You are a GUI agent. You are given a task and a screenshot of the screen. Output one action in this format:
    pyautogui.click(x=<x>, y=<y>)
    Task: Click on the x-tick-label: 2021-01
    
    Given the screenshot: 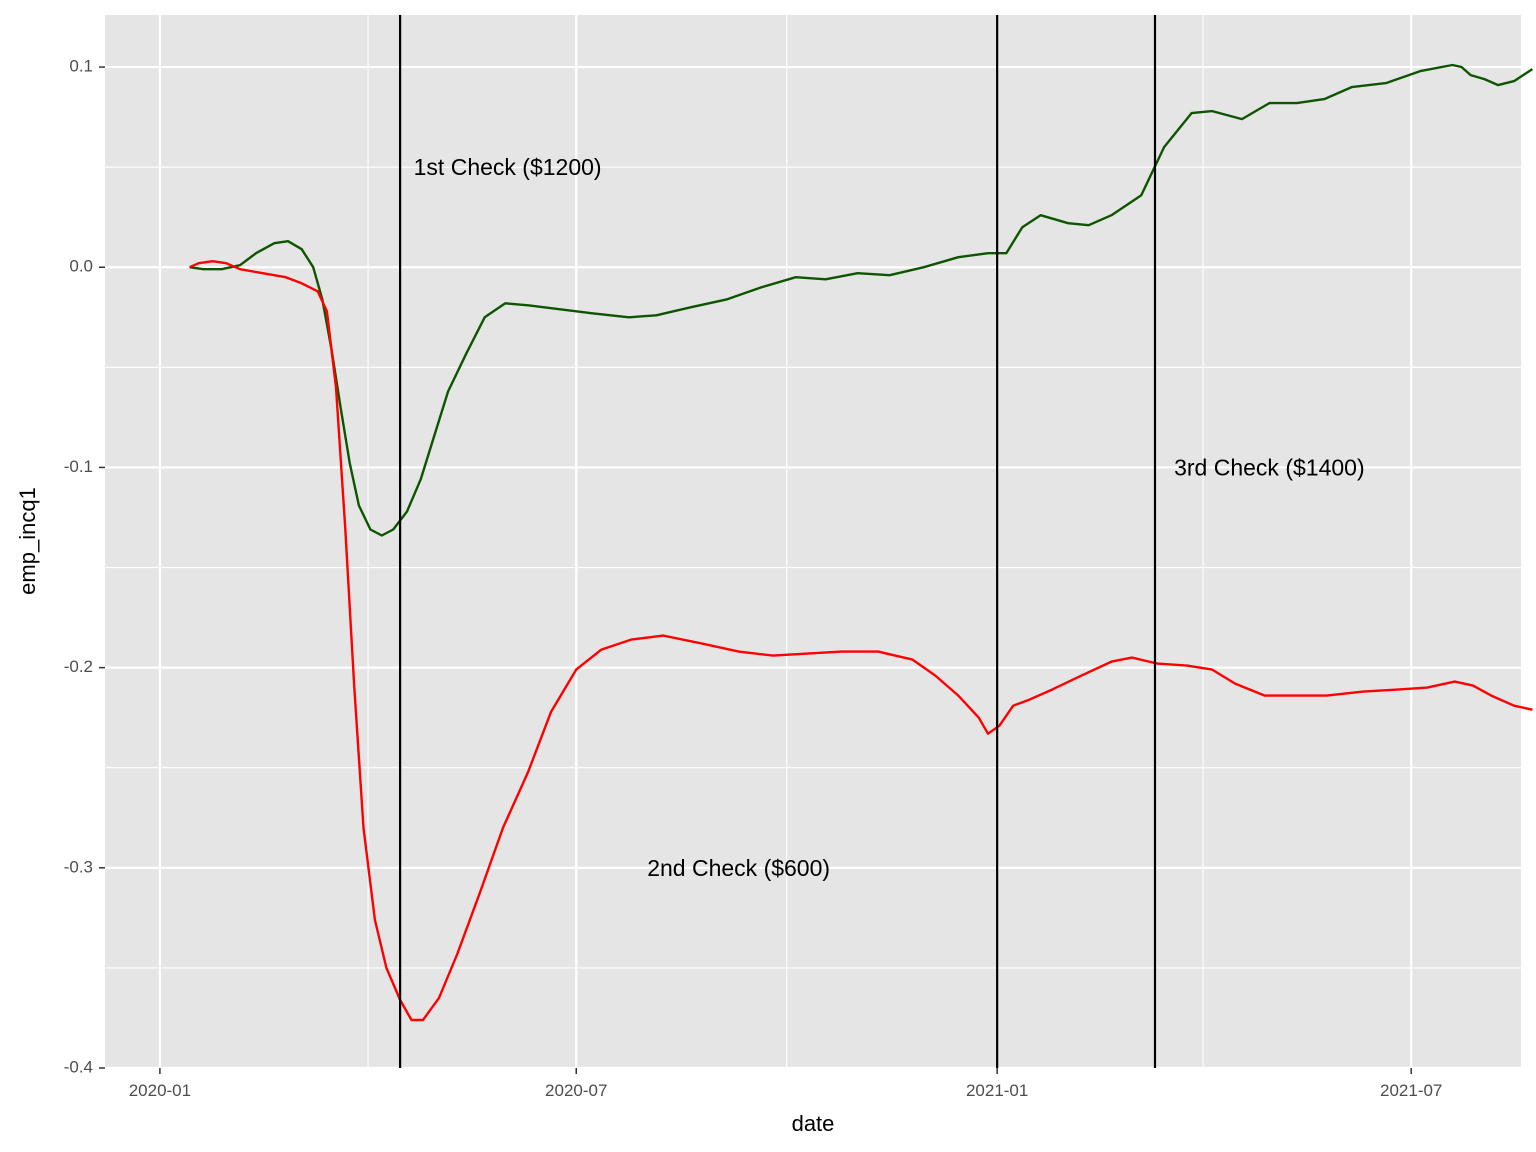 What is the action you would take?
    pyautogui.click(x=997, y=1090)
    